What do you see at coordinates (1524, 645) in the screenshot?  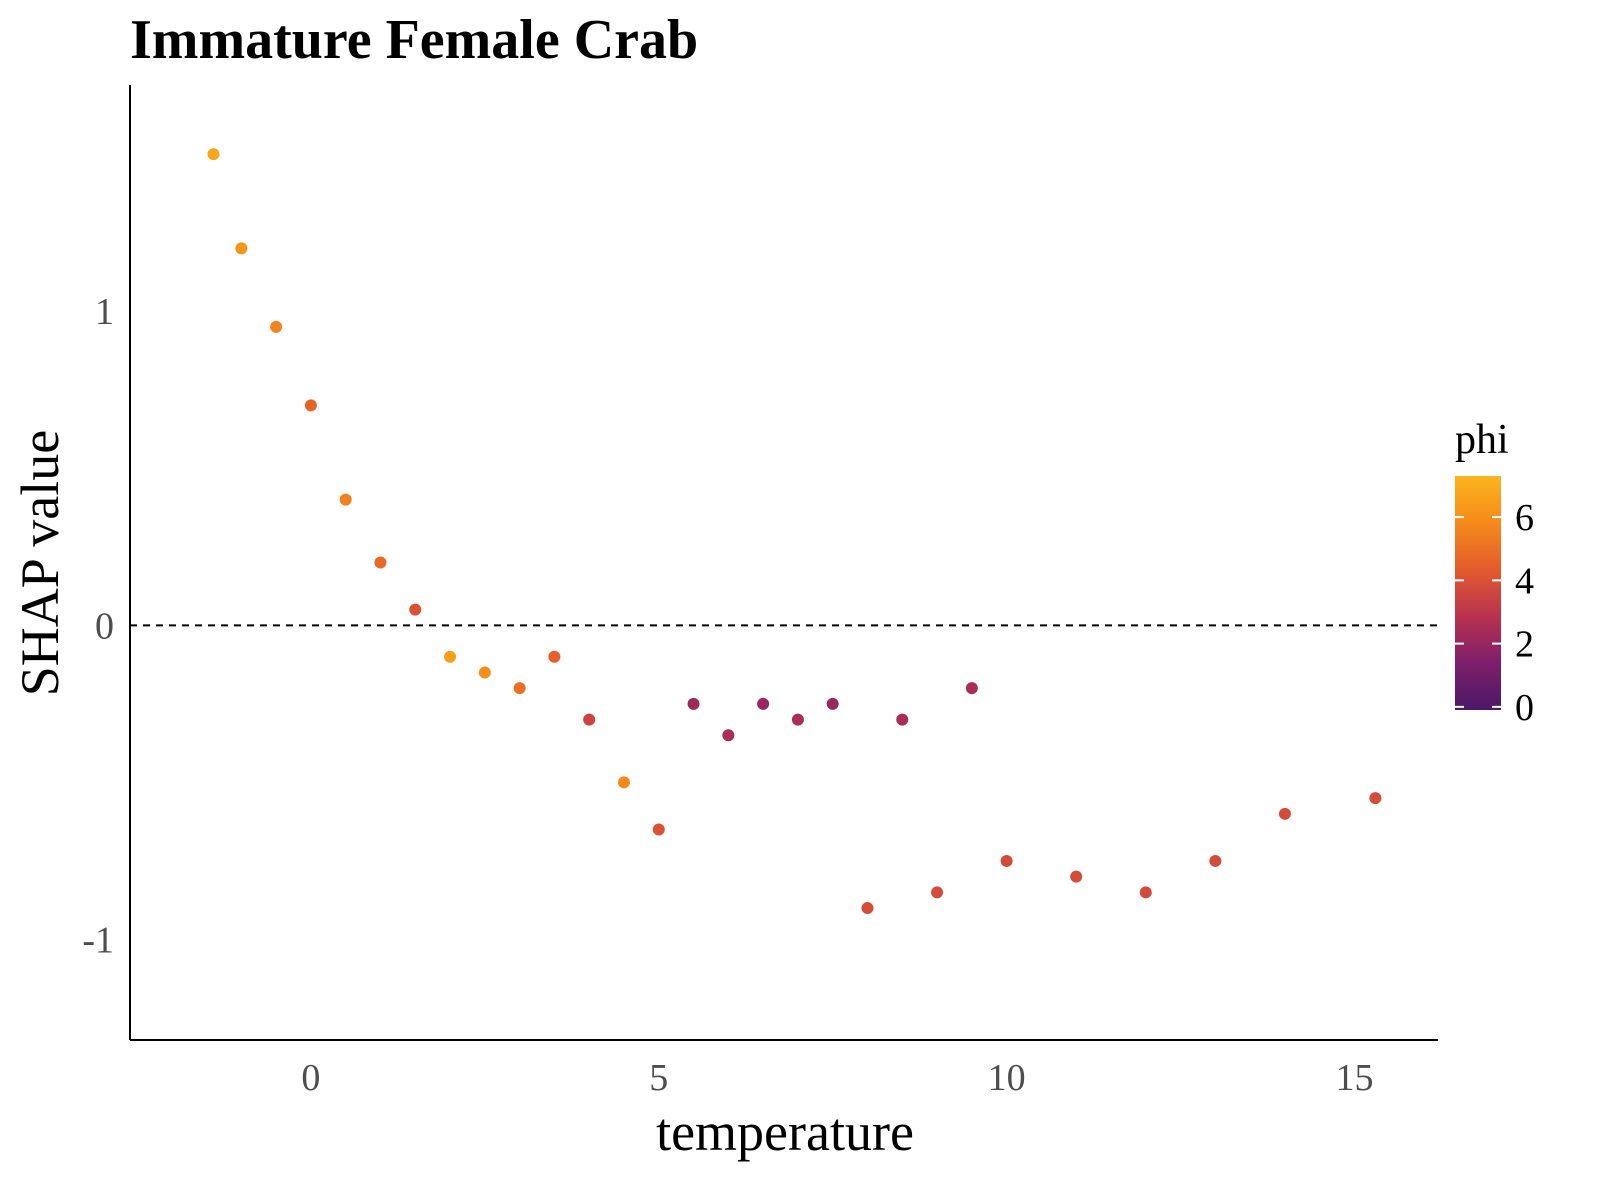 I see `legend-tick-label: 2` at bounding box center [1524, 645].